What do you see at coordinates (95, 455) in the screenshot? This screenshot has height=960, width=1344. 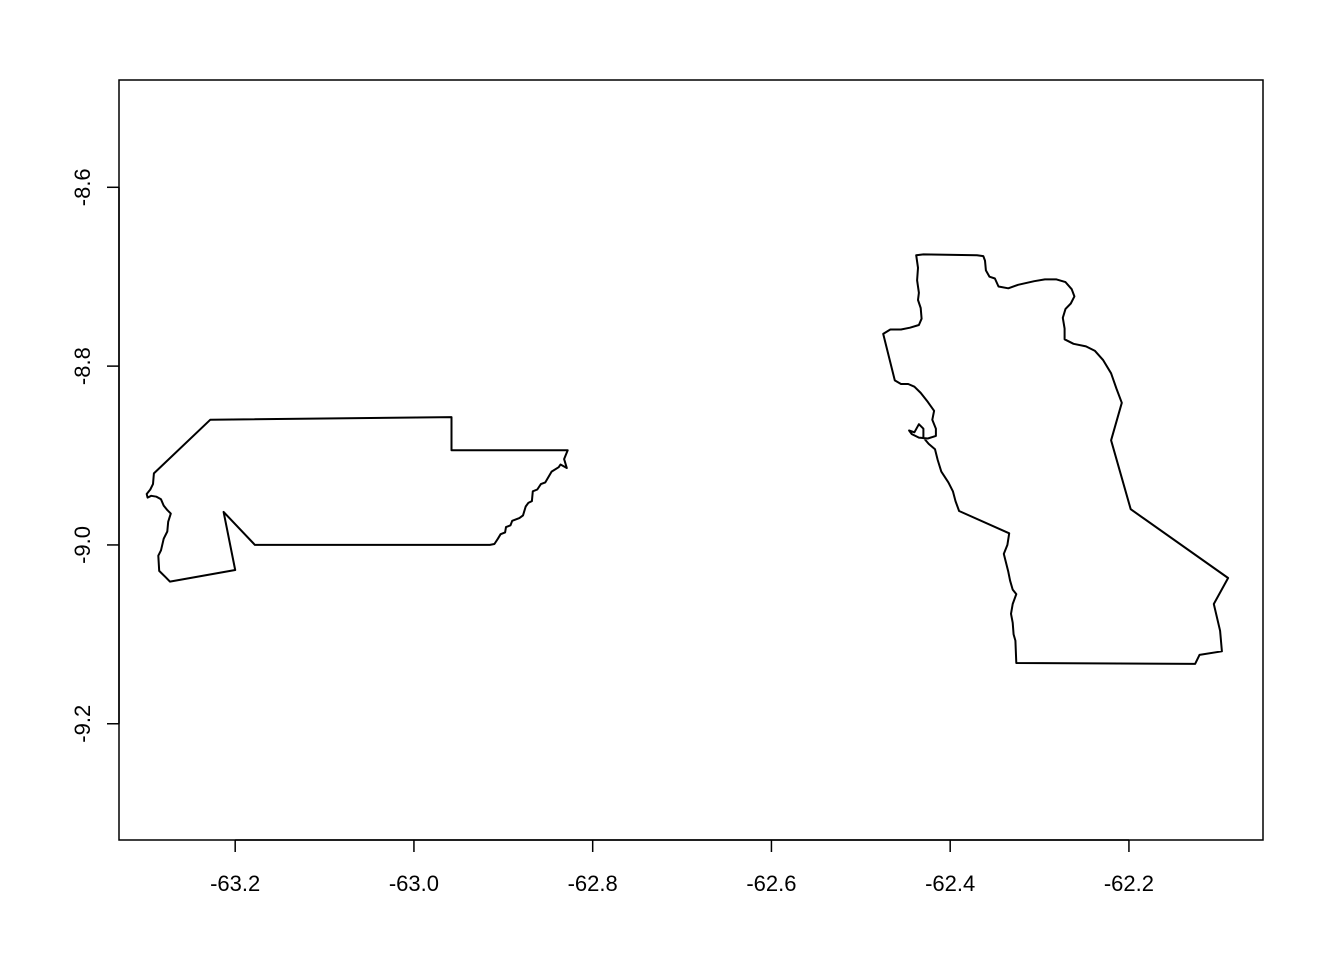 I see `y-axis: -8.6 -8.8 -9.0 -9.2` at bounding box center [95, 455].